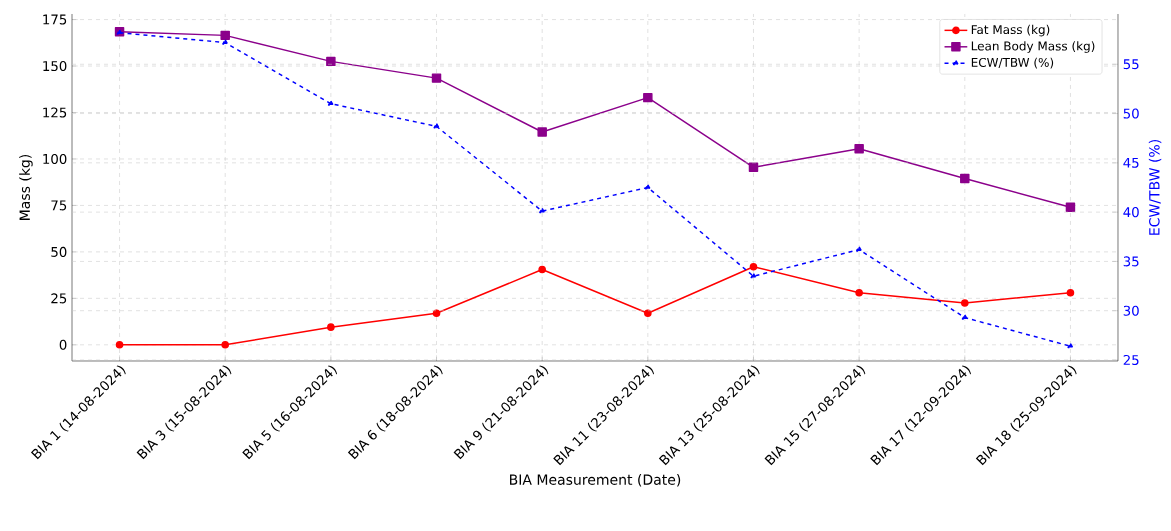 The width and height of the screenshot is (1171, 531). What do you see at coordinates (595, 480) in the screenshot?
I see `x-axis-title: BIA Measurement (Date)` at bounding box center [595, 480].